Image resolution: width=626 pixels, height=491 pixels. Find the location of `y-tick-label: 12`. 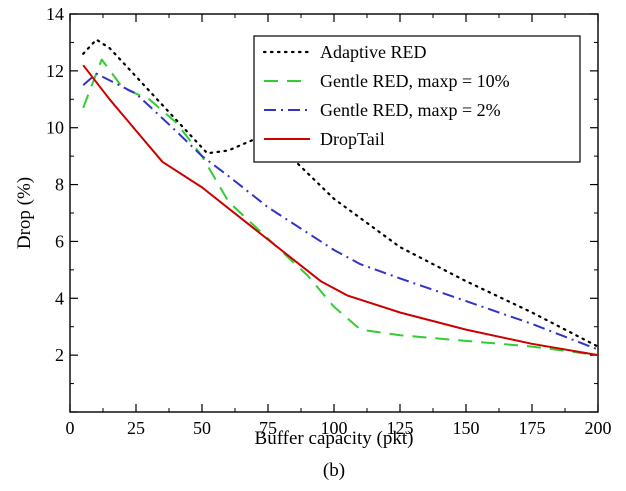

y-tick-label: 12 is located at coordinates (55, 71).